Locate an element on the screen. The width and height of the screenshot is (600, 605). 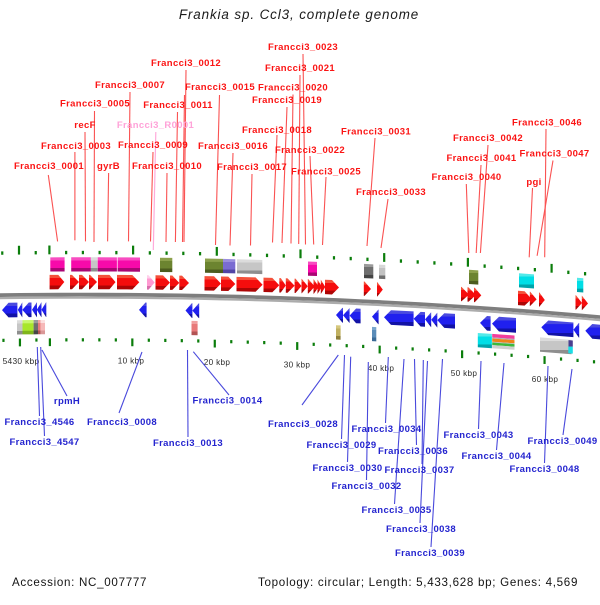
svg-text: gyrB is located at coordinates (108, 166).